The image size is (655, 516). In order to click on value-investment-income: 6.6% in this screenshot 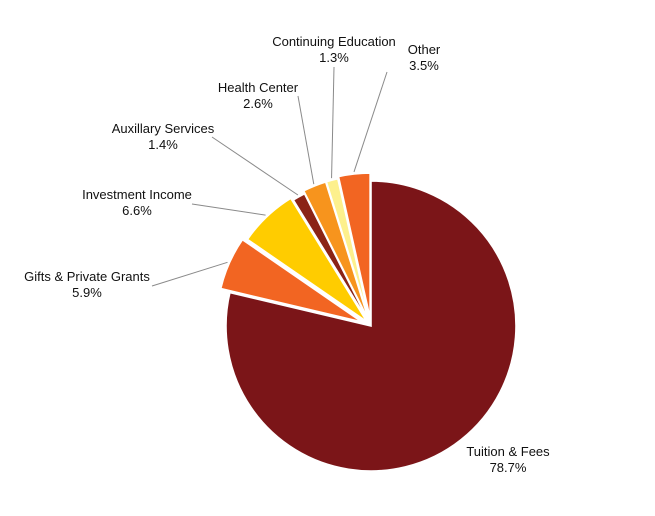, I will do `click(137, 210)`.